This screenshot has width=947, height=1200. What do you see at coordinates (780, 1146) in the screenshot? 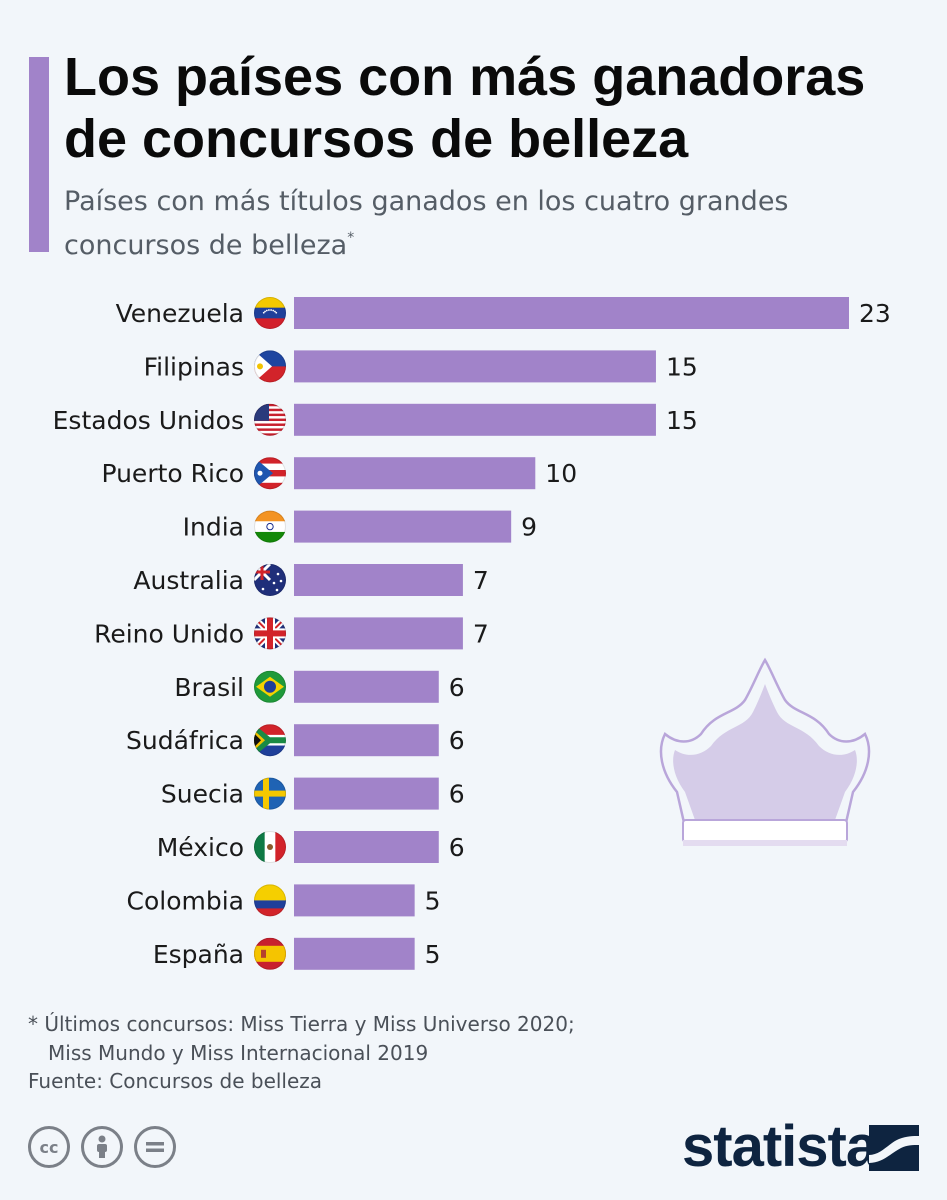
I see `statista-logo: statista` at bounding box center [780, 1146].